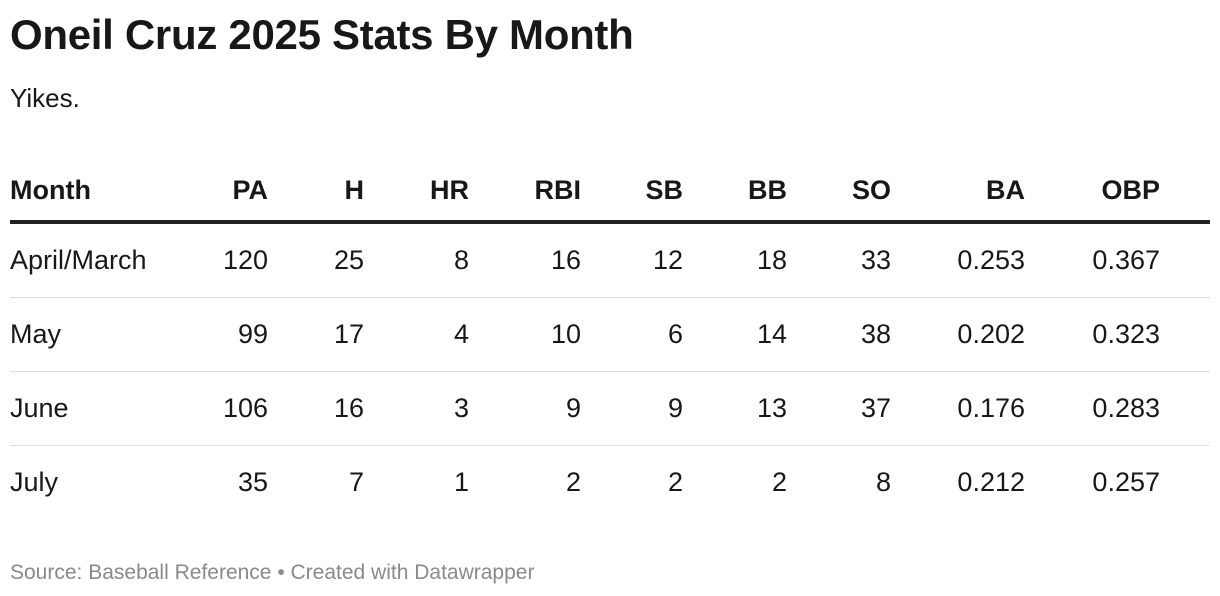  What do you see at coordinates (90, 334) in the screenshot?
I see `table-cell: May` at bounding box center [90, 334].